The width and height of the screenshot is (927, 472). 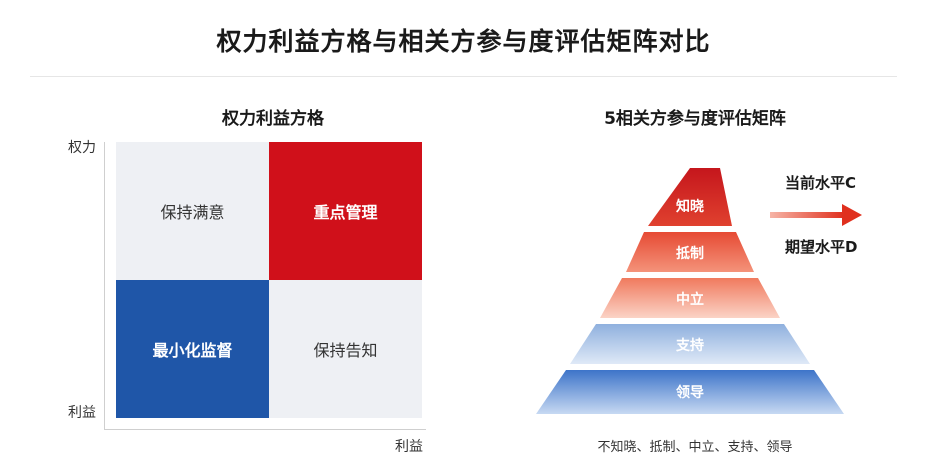 I want to click on pyramid-level-resistant, so click(x=690, y=252).